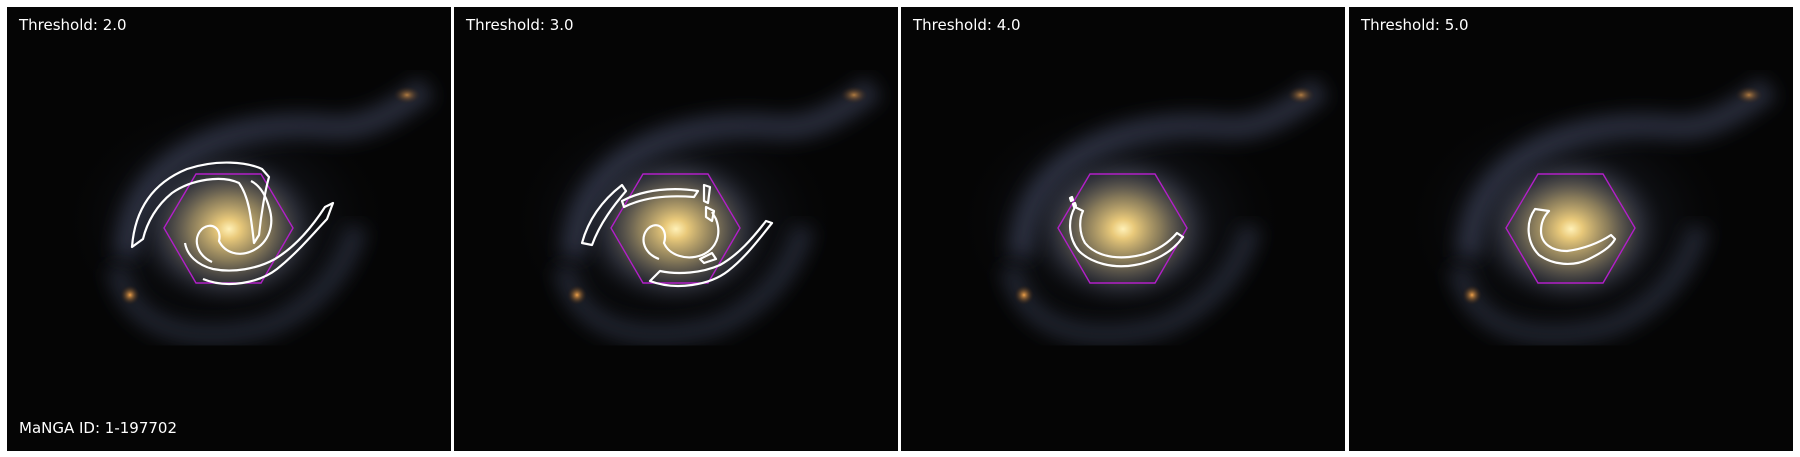 The image size is (1800, 457). I want to click on threshold-label: Threshold: 4.0, so click(967, 25).